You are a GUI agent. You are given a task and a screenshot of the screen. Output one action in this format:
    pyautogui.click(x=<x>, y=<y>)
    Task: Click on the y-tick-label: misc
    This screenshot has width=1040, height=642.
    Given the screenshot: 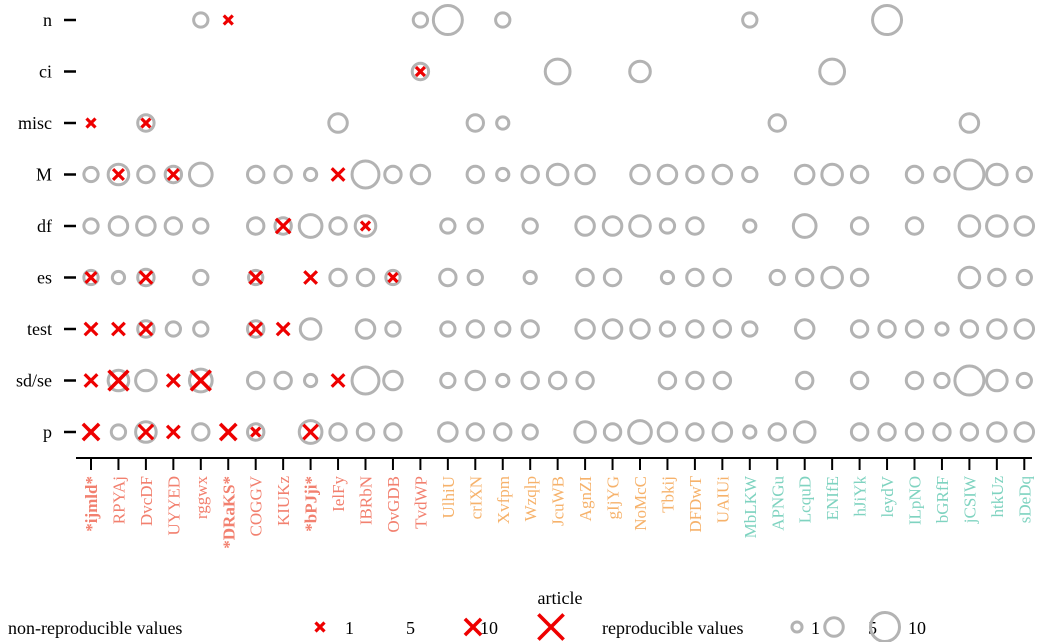 What is the action you would take?
    pyautogui.click(x=35, y=123)
    